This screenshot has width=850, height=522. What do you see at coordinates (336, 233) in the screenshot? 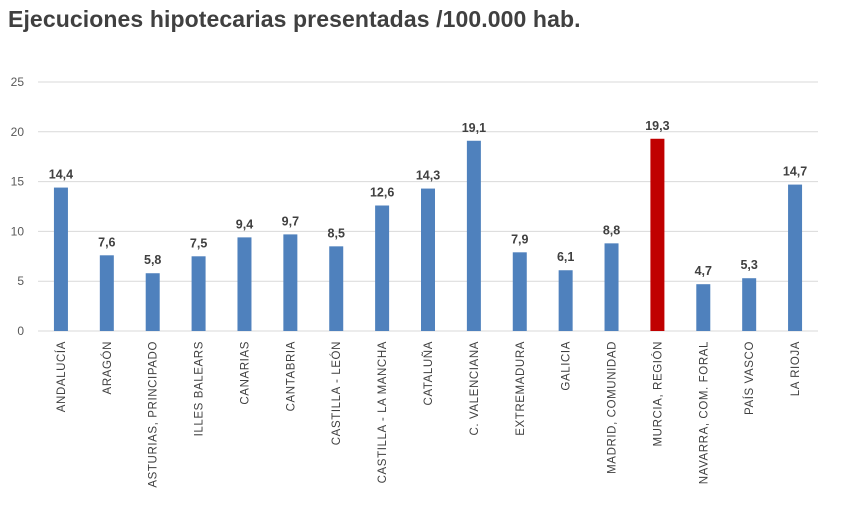
I see `data-label: 8,5` at bounding box center [336, 233].